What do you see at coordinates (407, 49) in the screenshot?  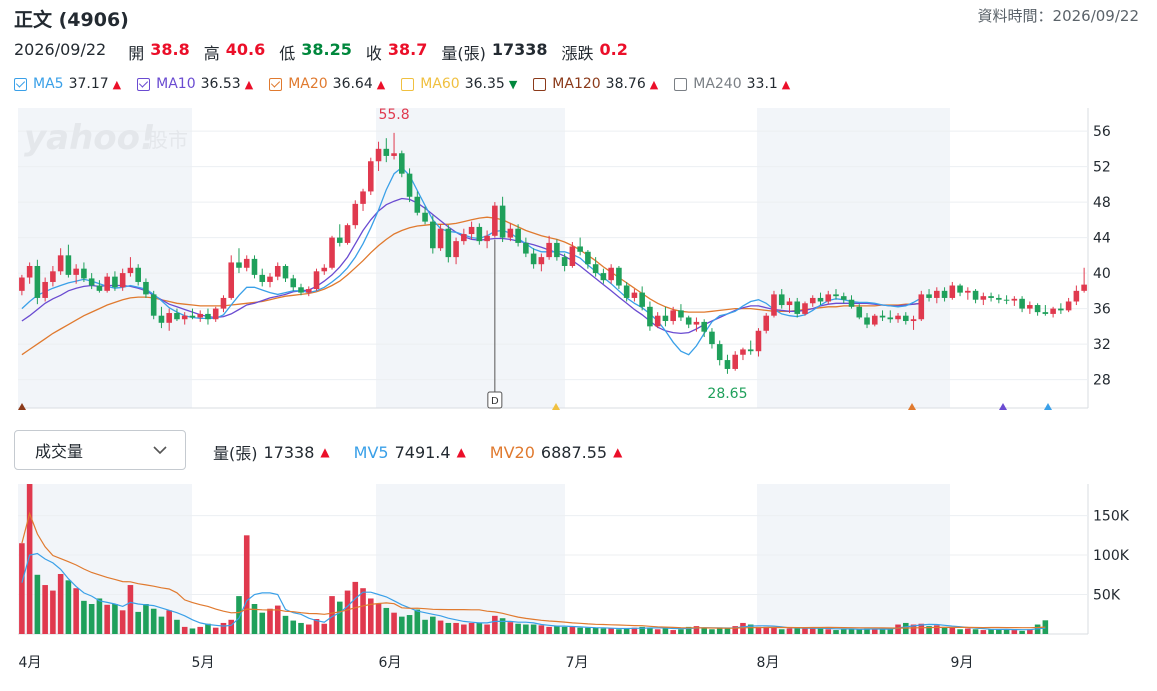 I see `close-value: 38.7` at bounding box center [407, 49].